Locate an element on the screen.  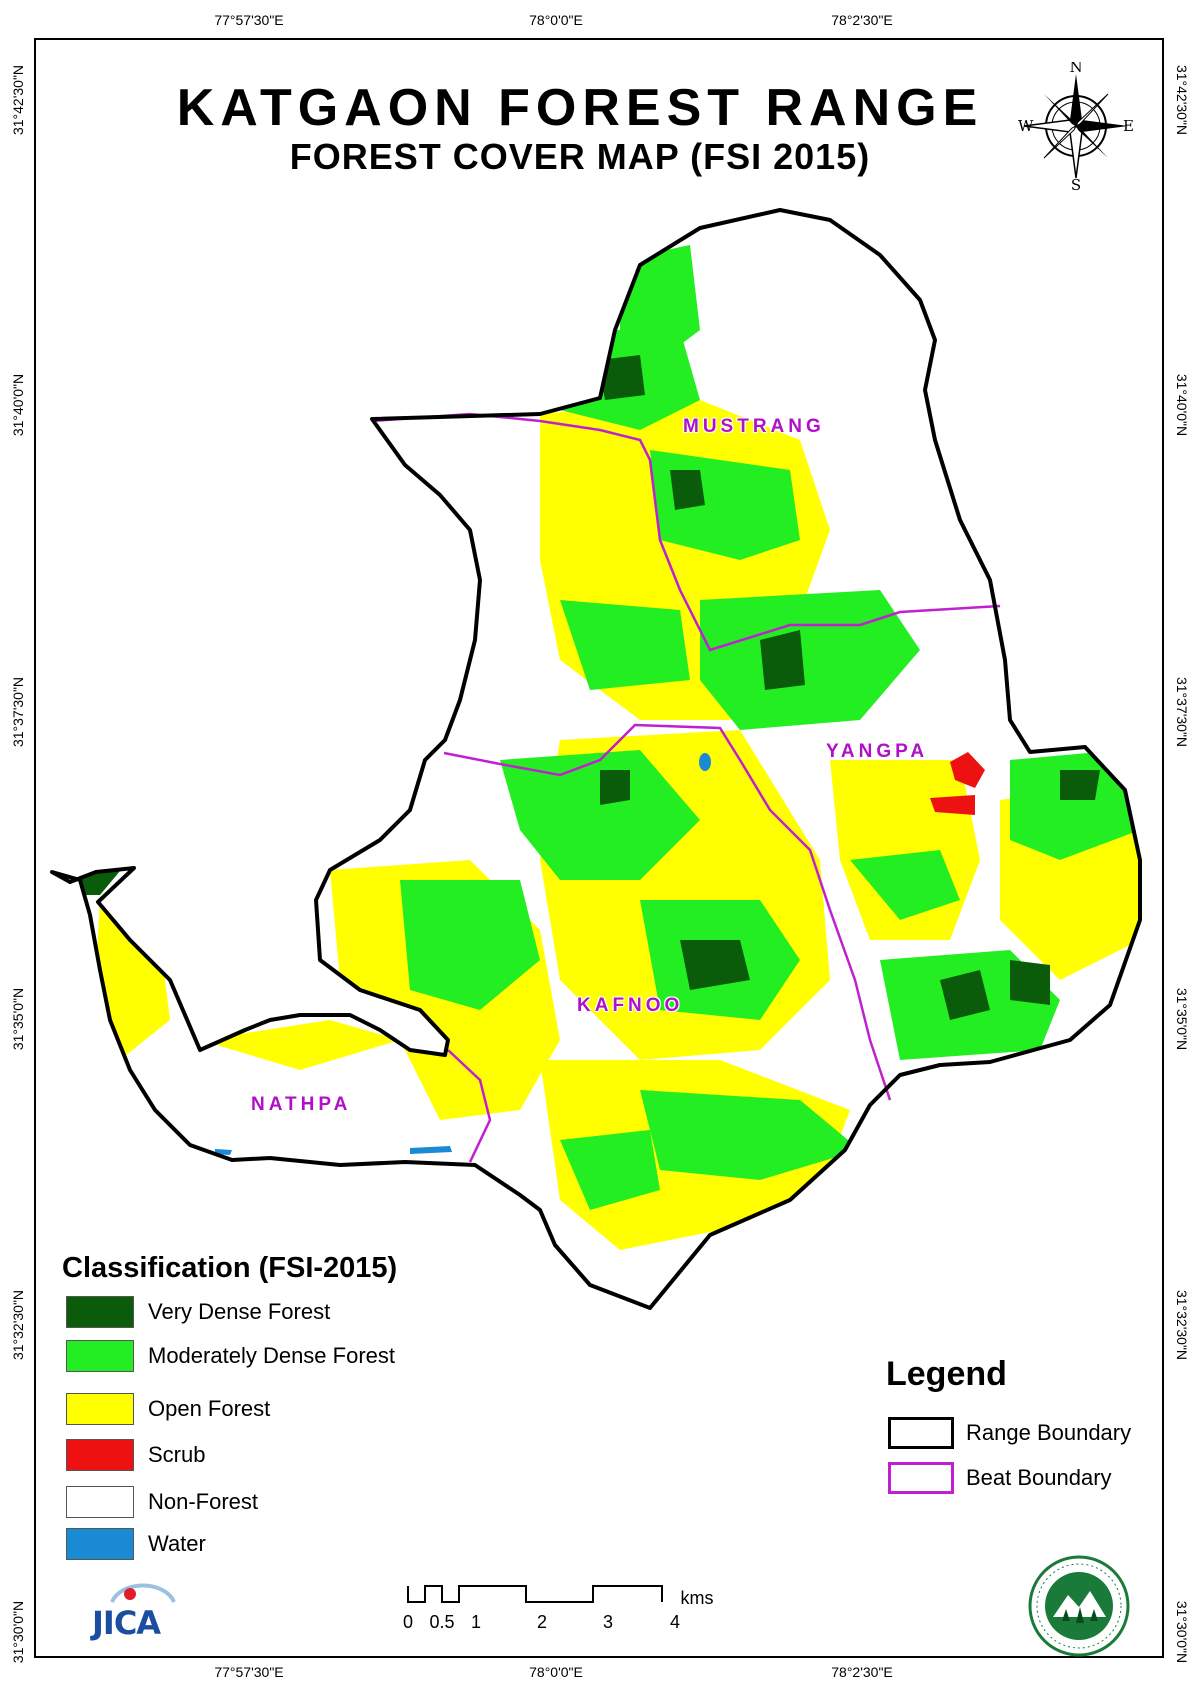
lon-label-bottom-1: 77°57'30"E is located at coordinates (249, 1672).